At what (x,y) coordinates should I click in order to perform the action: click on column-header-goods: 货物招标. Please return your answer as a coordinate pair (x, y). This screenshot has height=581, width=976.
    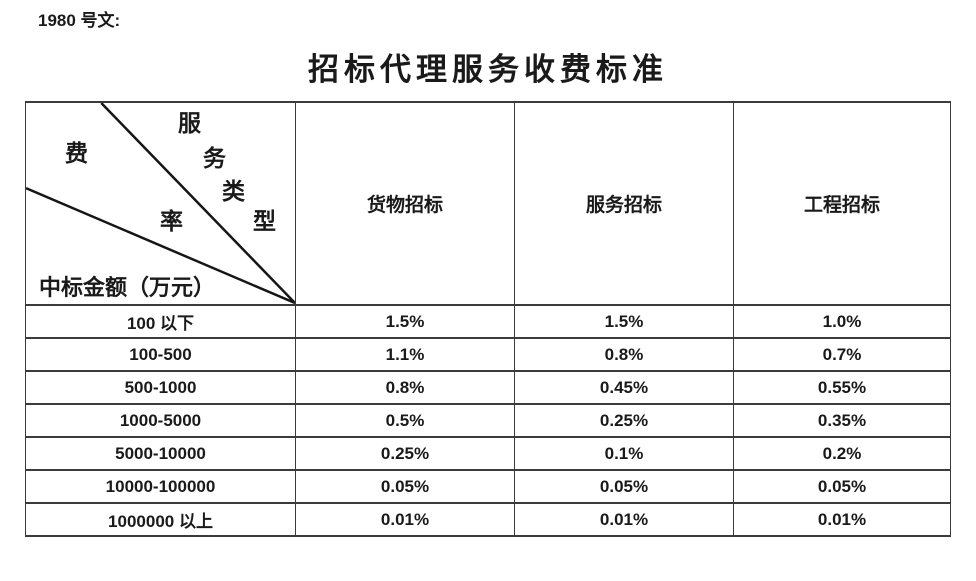
    Looking at the image, I should click on (405, 203).